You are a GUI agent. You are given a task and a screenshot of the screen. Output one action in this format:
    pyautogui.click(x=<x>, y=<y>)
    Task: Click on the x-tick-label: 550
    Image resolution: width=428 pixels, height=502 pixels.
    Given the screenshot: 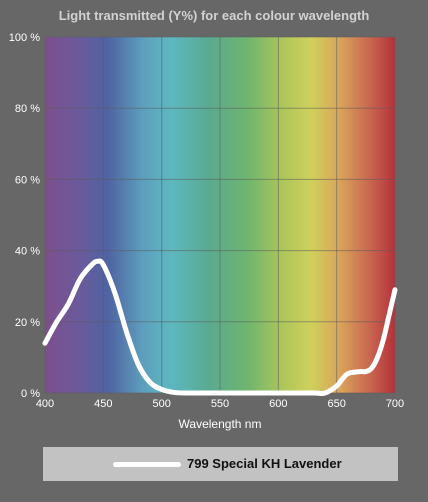 What is the action you would take?
    pyautogui.click(x=220, y=404)
    